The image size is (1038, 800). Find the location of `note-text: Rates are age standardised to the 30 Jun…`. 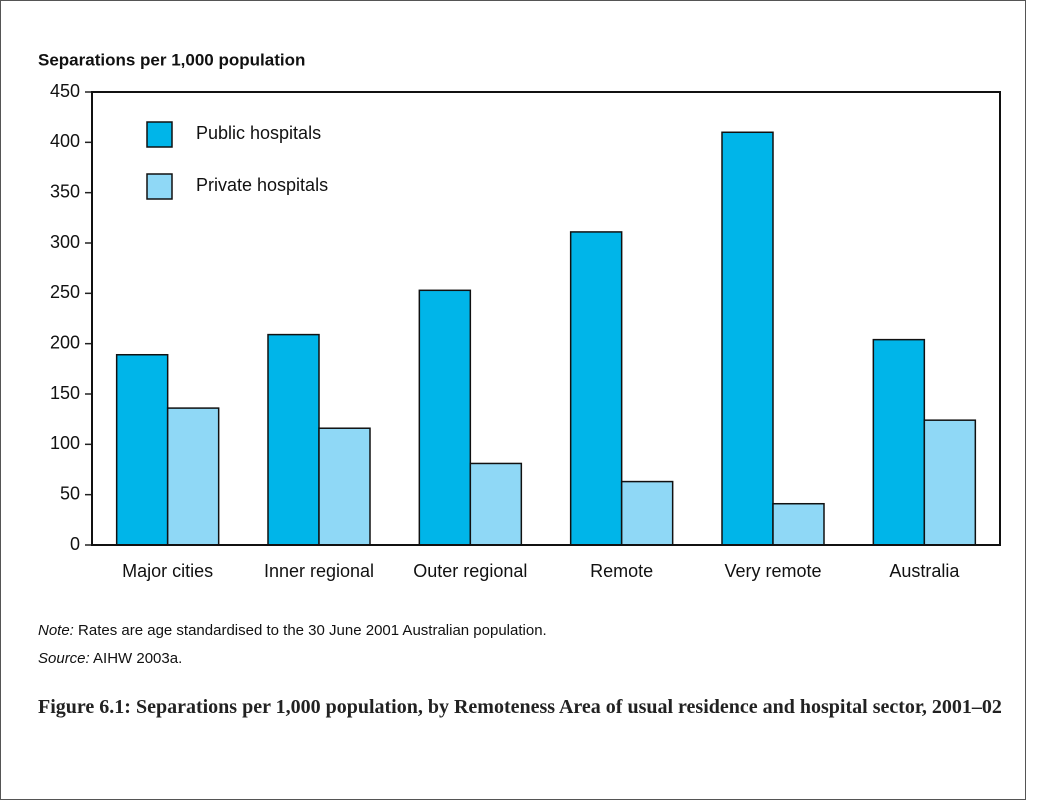

note-text: Rates are age standardised to the 30 Jun… is located at coordinates (312, 630).